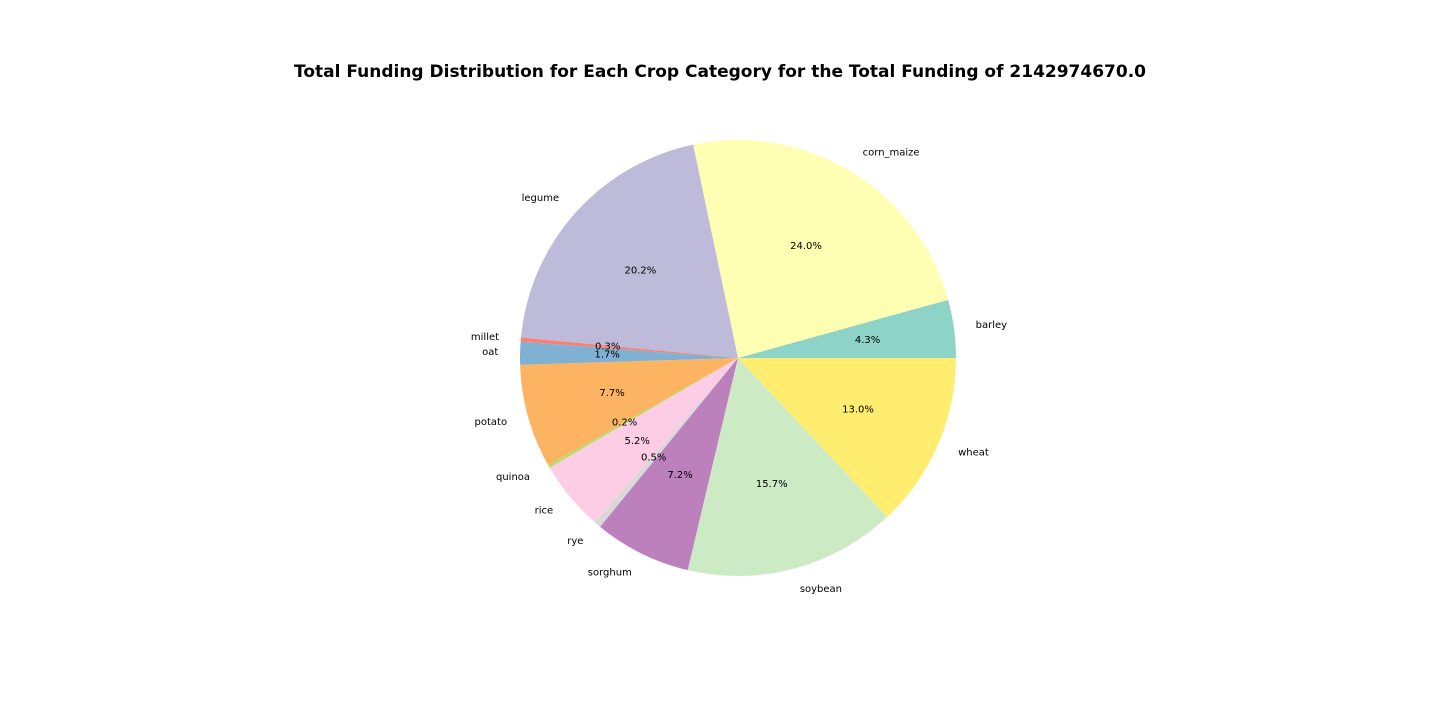 This screenshot has height=724, width=1440. I want to click on pie-category-label-oat: oat, so click(490, 352).